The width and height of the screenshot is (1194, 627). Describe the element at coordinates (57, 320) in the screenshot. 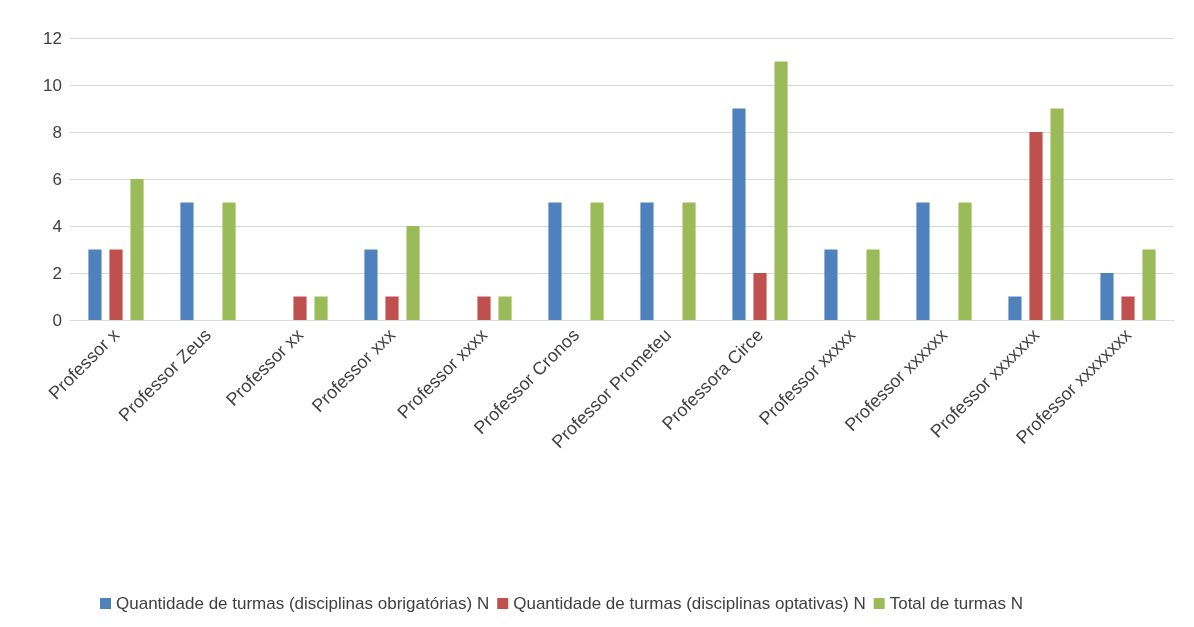

I see `y-tick-label: 0` at that location.